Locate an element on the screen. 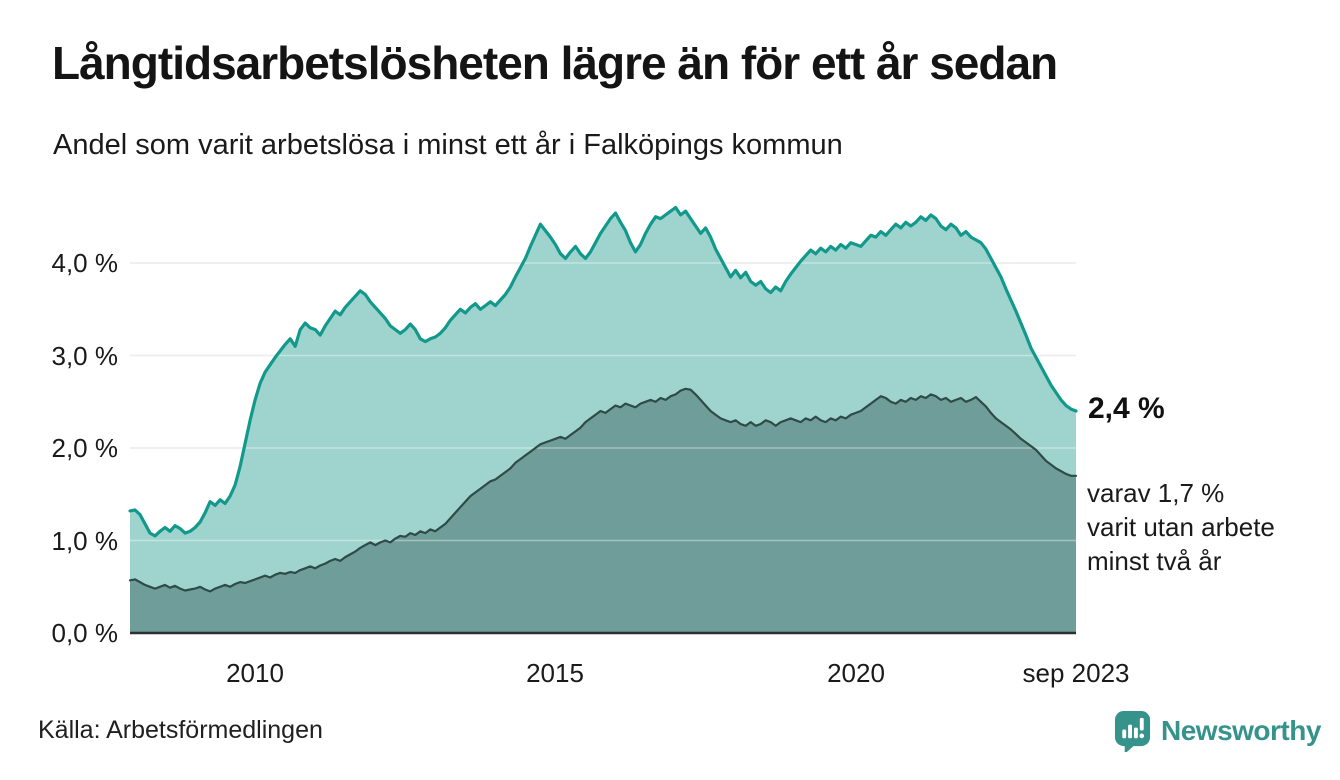  x-axis-labels: 2010 2015 2020 sep 2023 is located at coordinates (670, 675).